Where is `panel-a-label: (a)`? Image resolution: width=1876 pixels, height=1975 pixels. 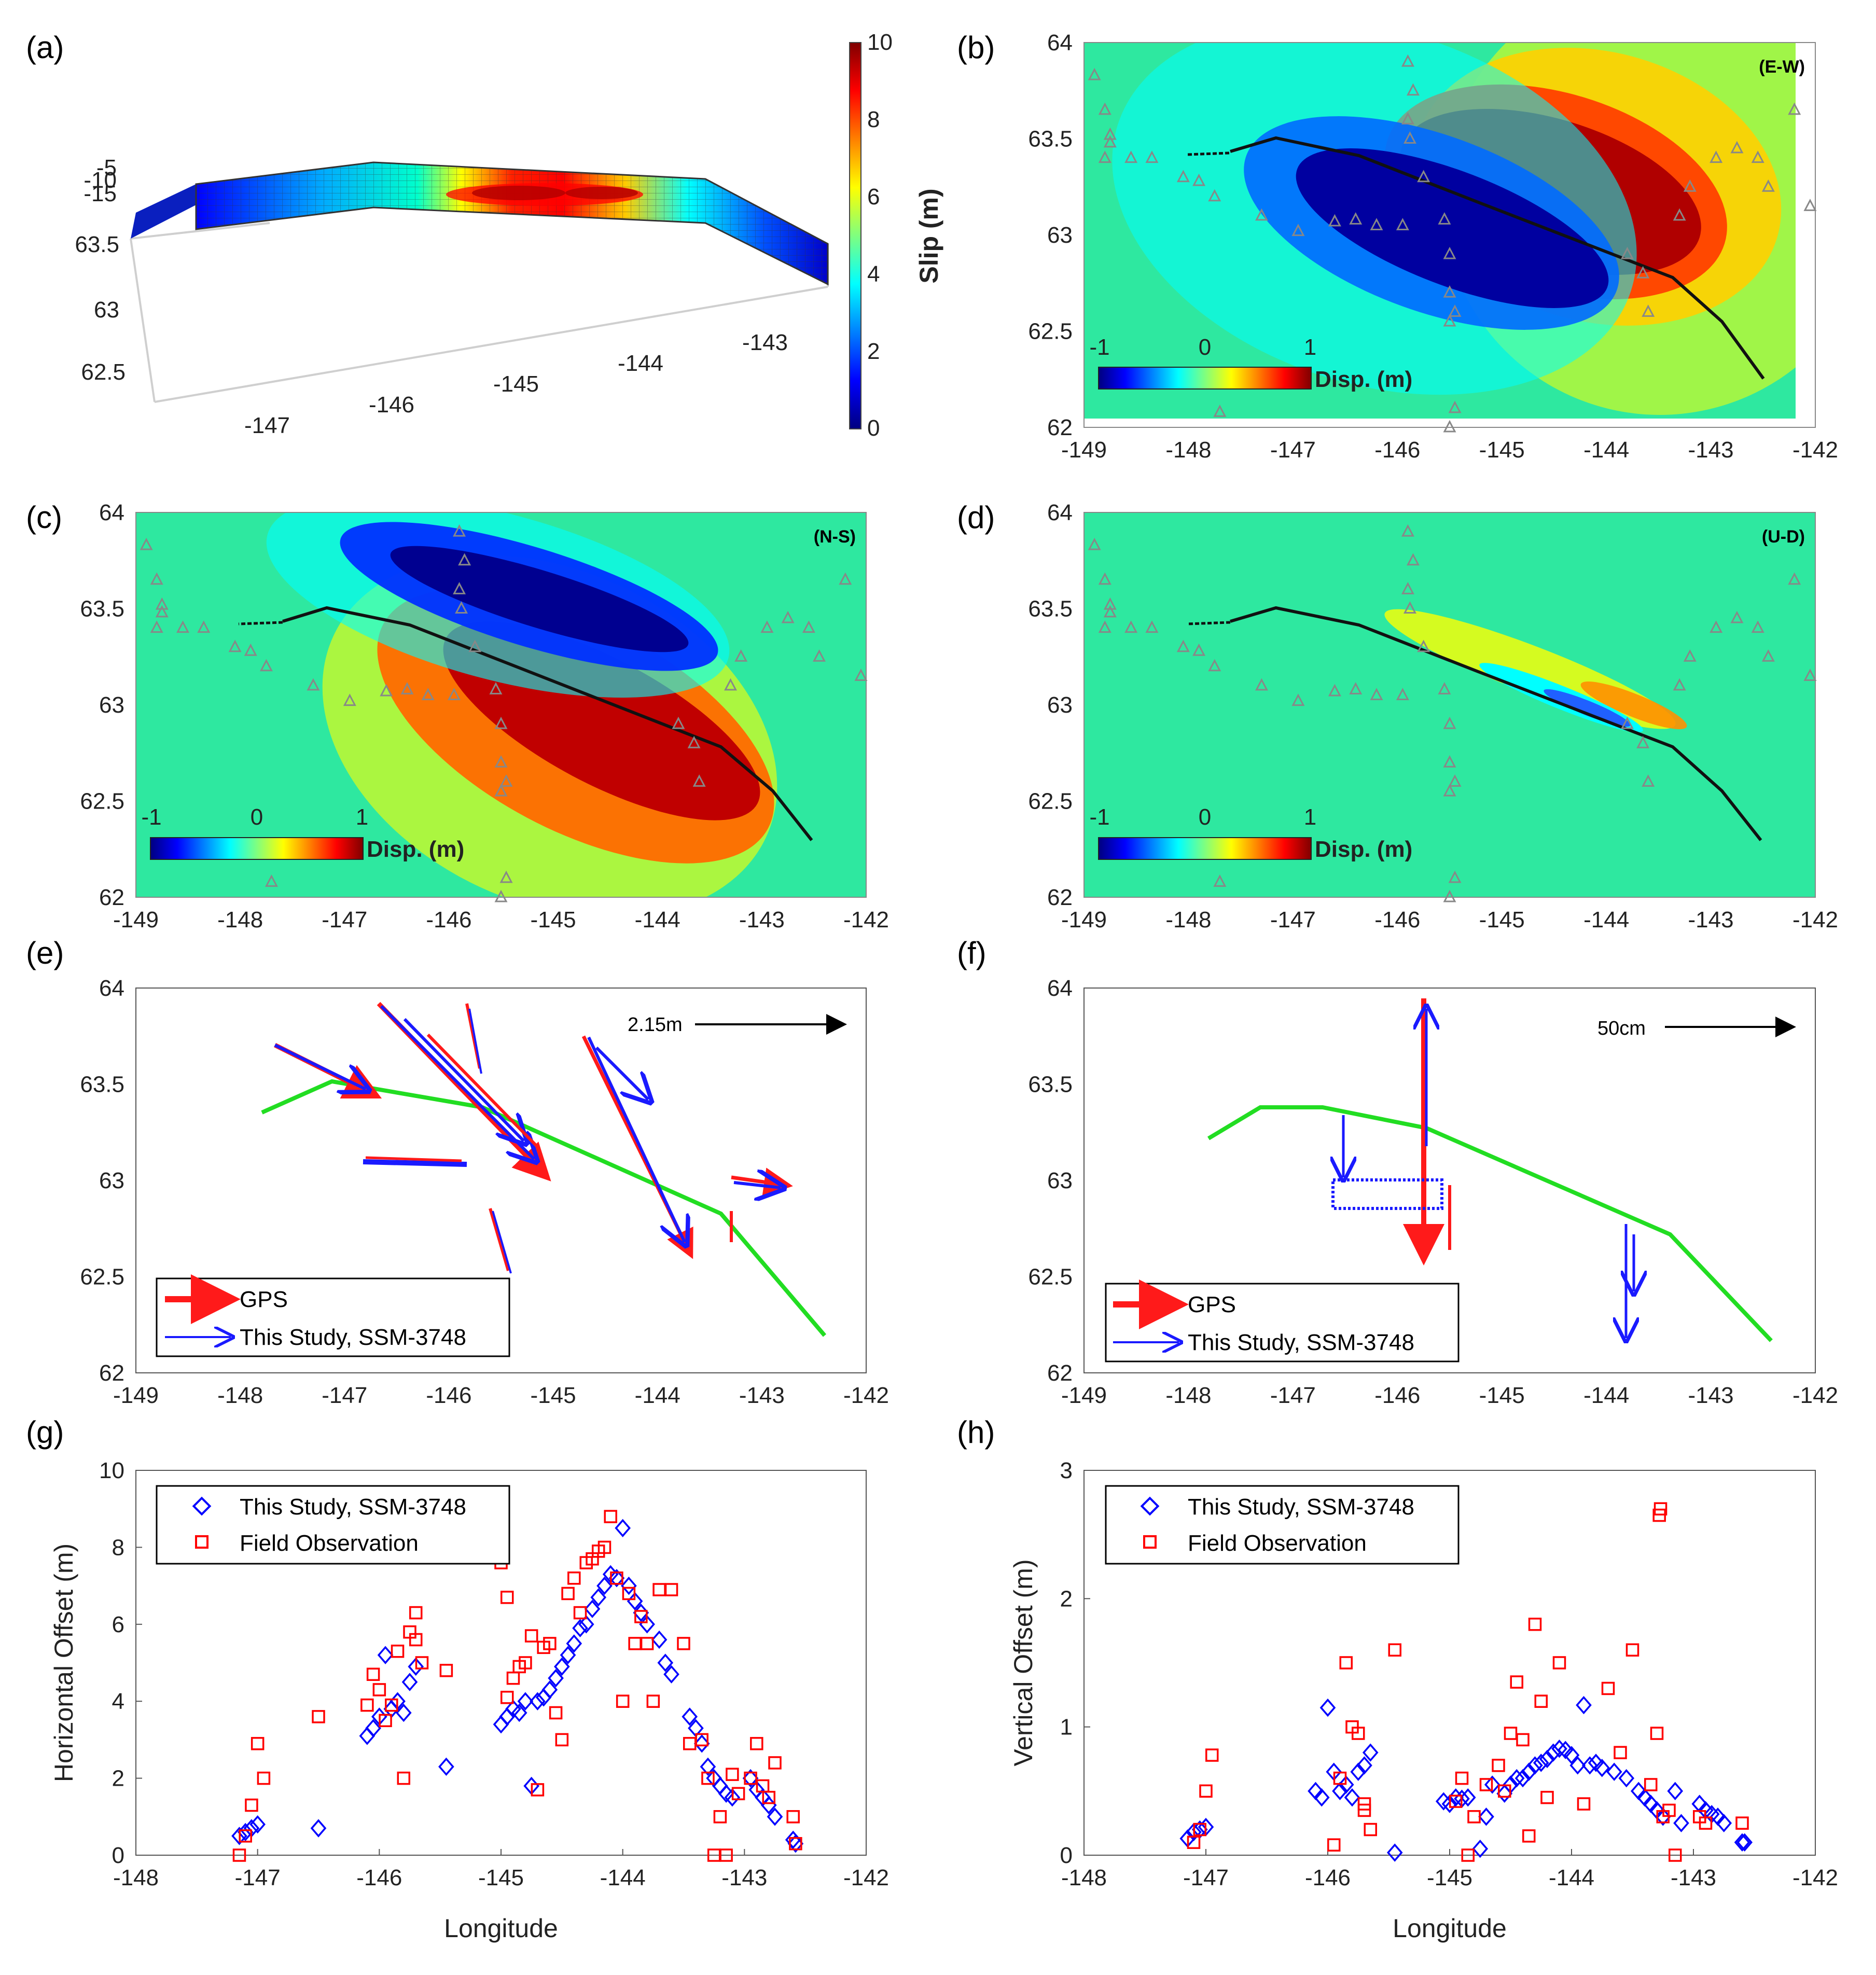 panel-a-label: (a) is located at coordinates (45, 47).